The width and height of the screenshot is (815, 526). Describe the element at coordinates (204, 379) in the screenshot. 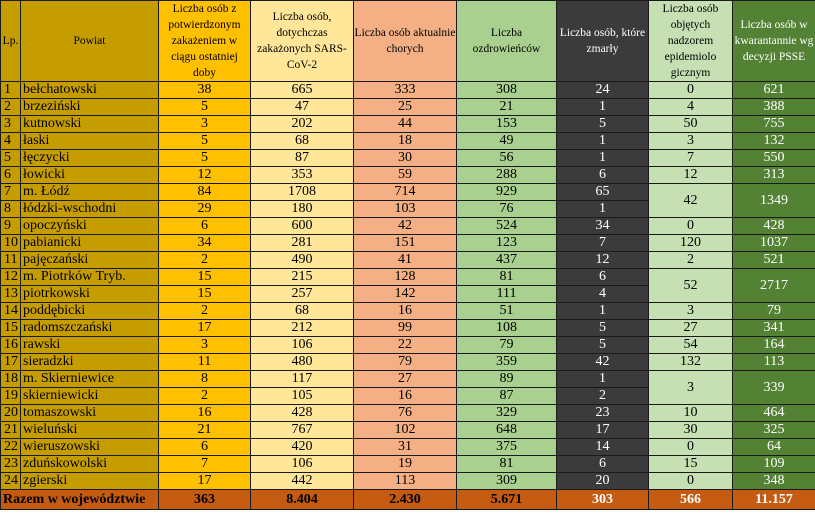

I see `cell-new-cases: 8` at that location.